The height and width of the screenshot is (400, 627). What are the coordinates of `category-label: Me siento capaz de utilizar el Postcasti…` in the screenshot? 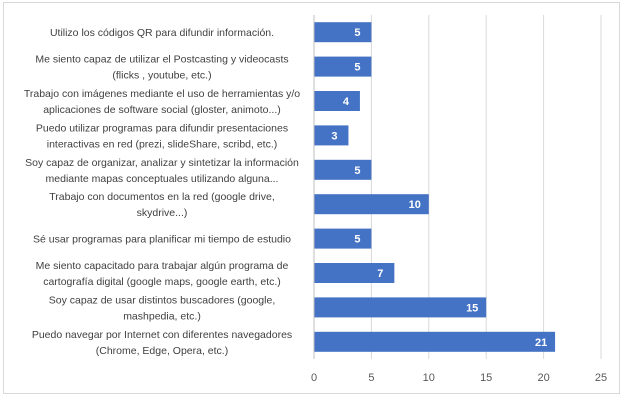 It's located at (161, 68).